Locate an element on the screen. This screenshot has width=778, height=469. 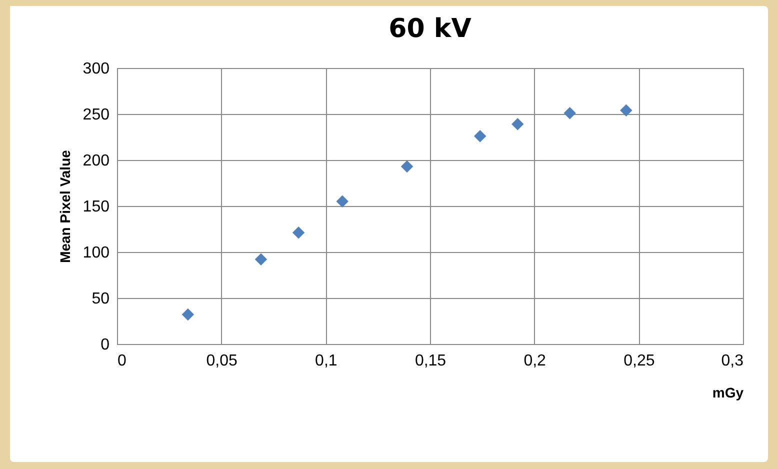
x-tick-label: 0,3 is located at coordinates (732, 361).